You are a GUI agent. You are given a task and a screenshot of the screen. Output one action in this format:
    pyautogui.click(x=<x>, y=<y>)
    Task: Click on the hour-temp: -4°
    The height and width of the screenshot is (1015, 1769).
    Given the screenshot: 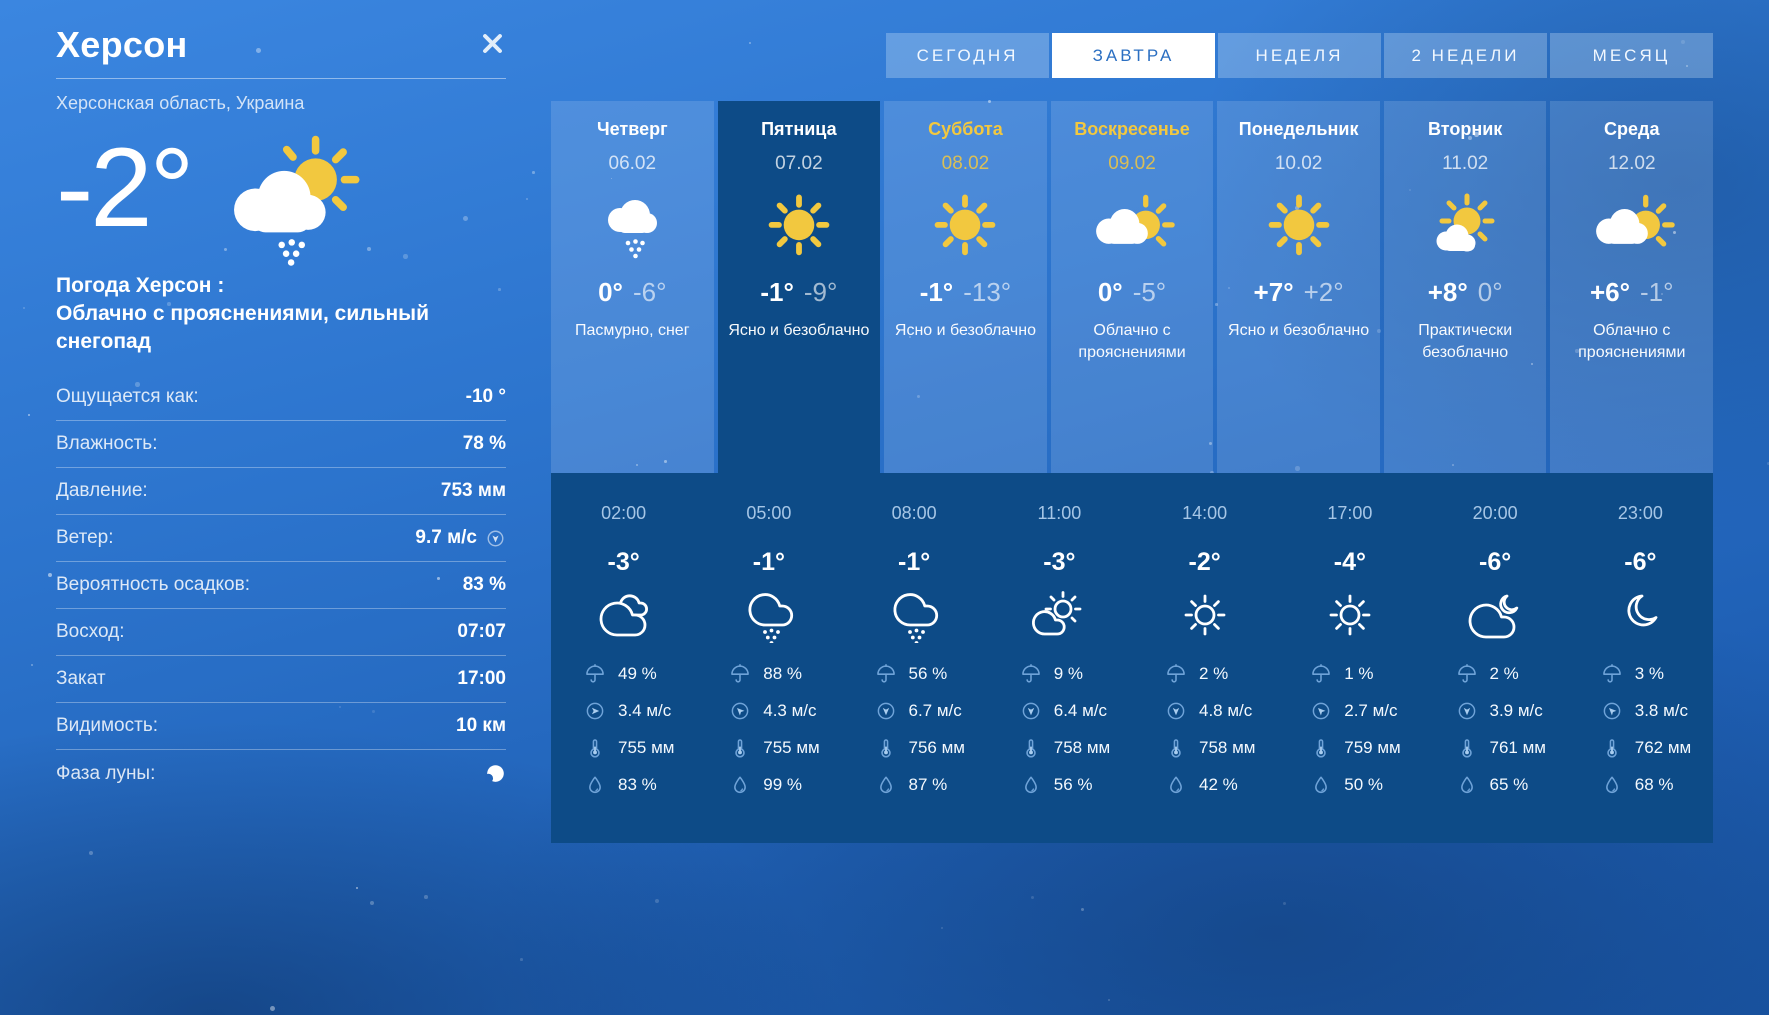 What is the action you would take?
    pyautogui.click(x=1349, y=562)
    